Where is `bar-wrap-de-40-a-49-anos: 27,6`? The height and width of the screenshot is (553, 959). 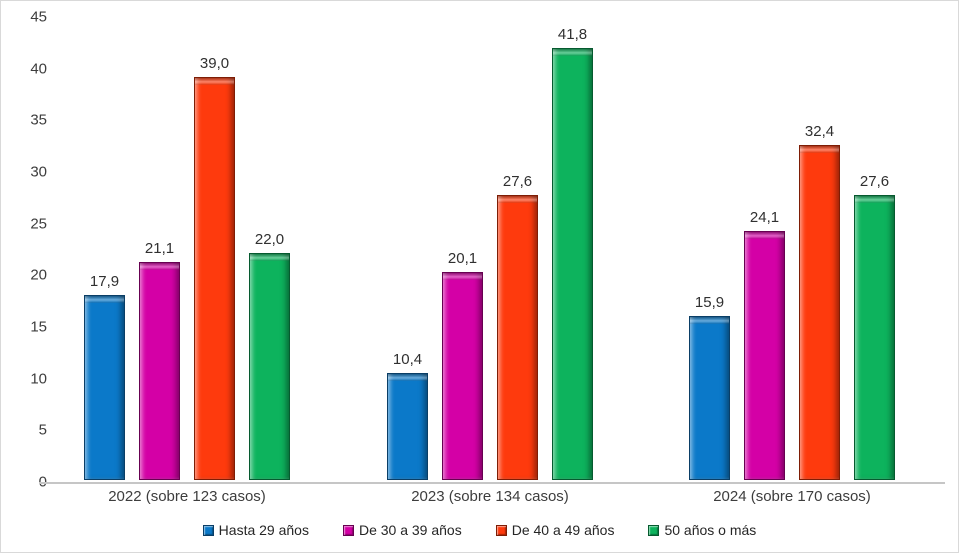
bar-wrap-de-40-a-49-anos: 27,6 is located at coordinates (517, 327).